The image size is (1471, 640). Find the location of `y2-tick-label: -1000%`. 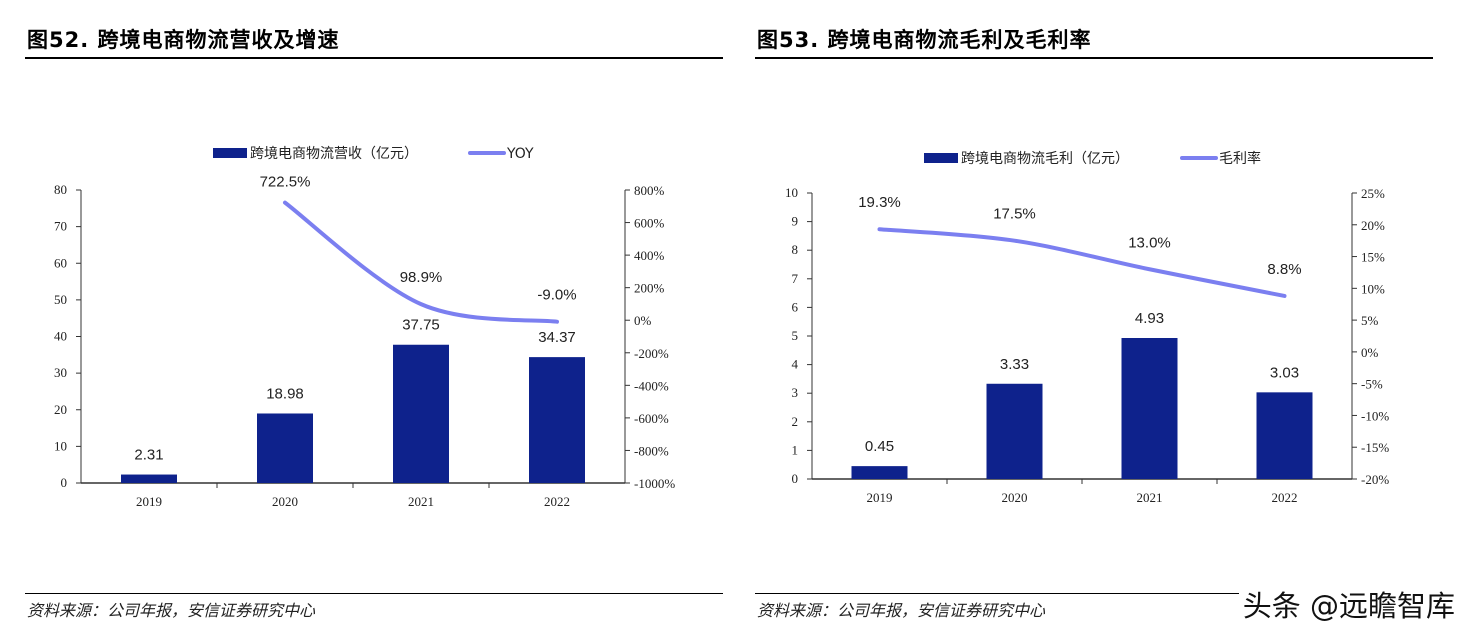

y2-tick-label: -1000% is located at coordinates (654, 483).